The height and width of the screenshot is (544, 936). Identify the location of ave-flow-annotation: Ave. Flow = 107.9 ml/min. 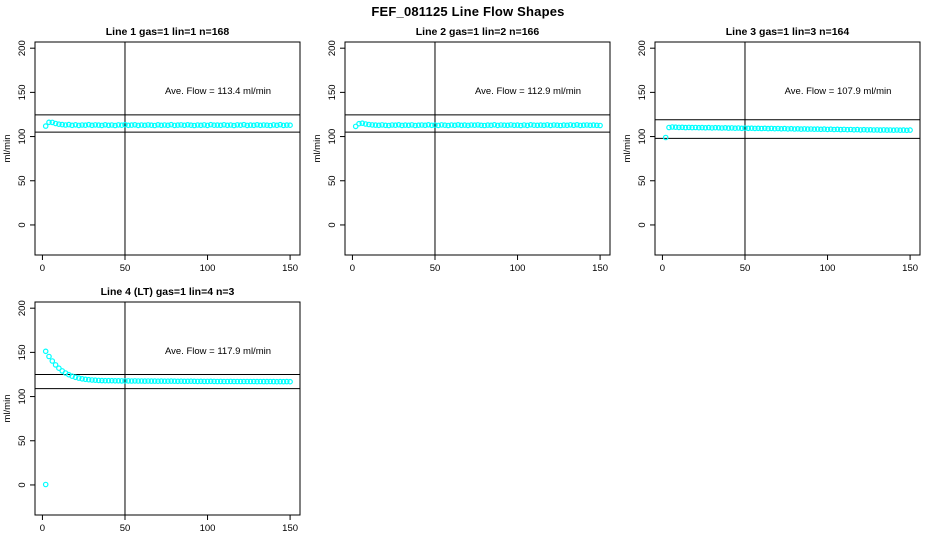
(838, 91).